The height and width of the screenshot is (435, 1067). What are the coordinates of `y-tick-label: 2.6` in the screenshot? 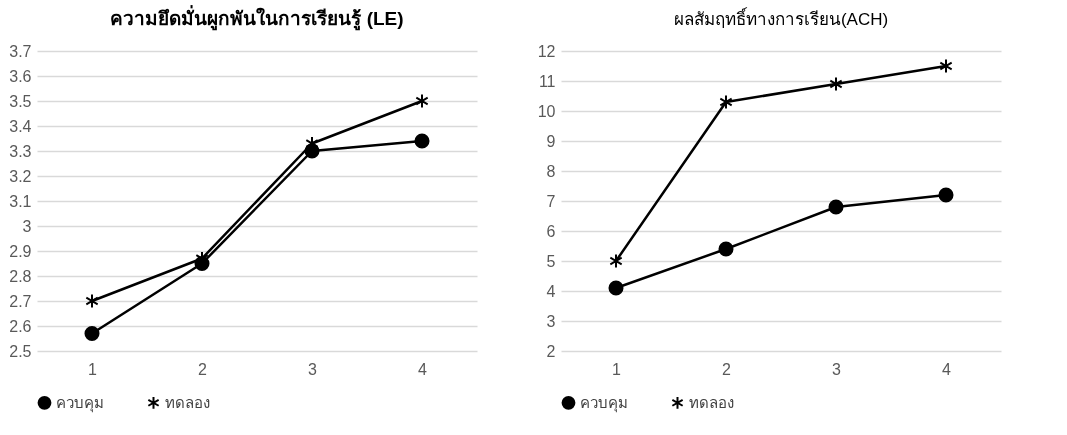 It's located at (20, 326).